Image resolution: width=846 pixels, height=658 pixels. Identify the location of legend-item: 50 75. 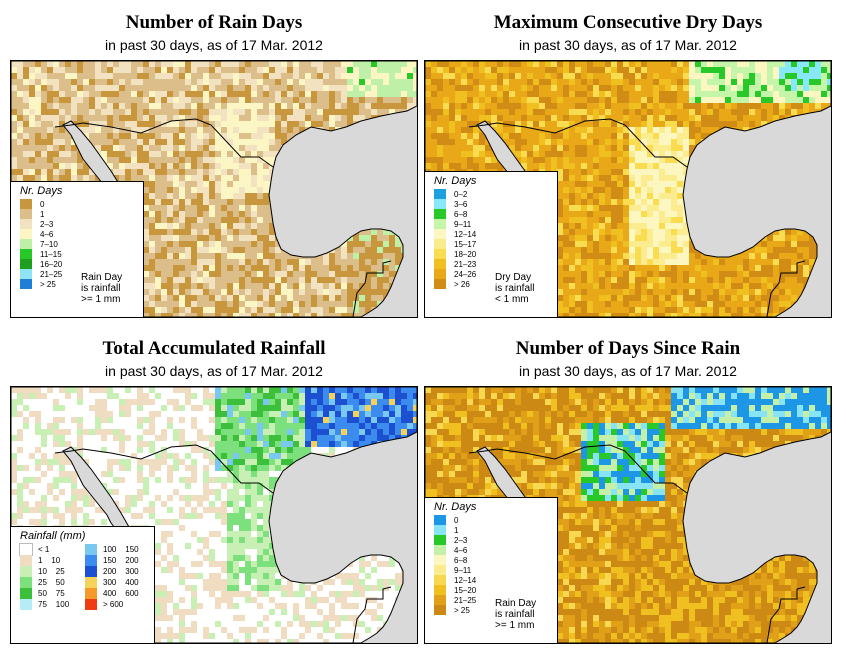
(44, 593).